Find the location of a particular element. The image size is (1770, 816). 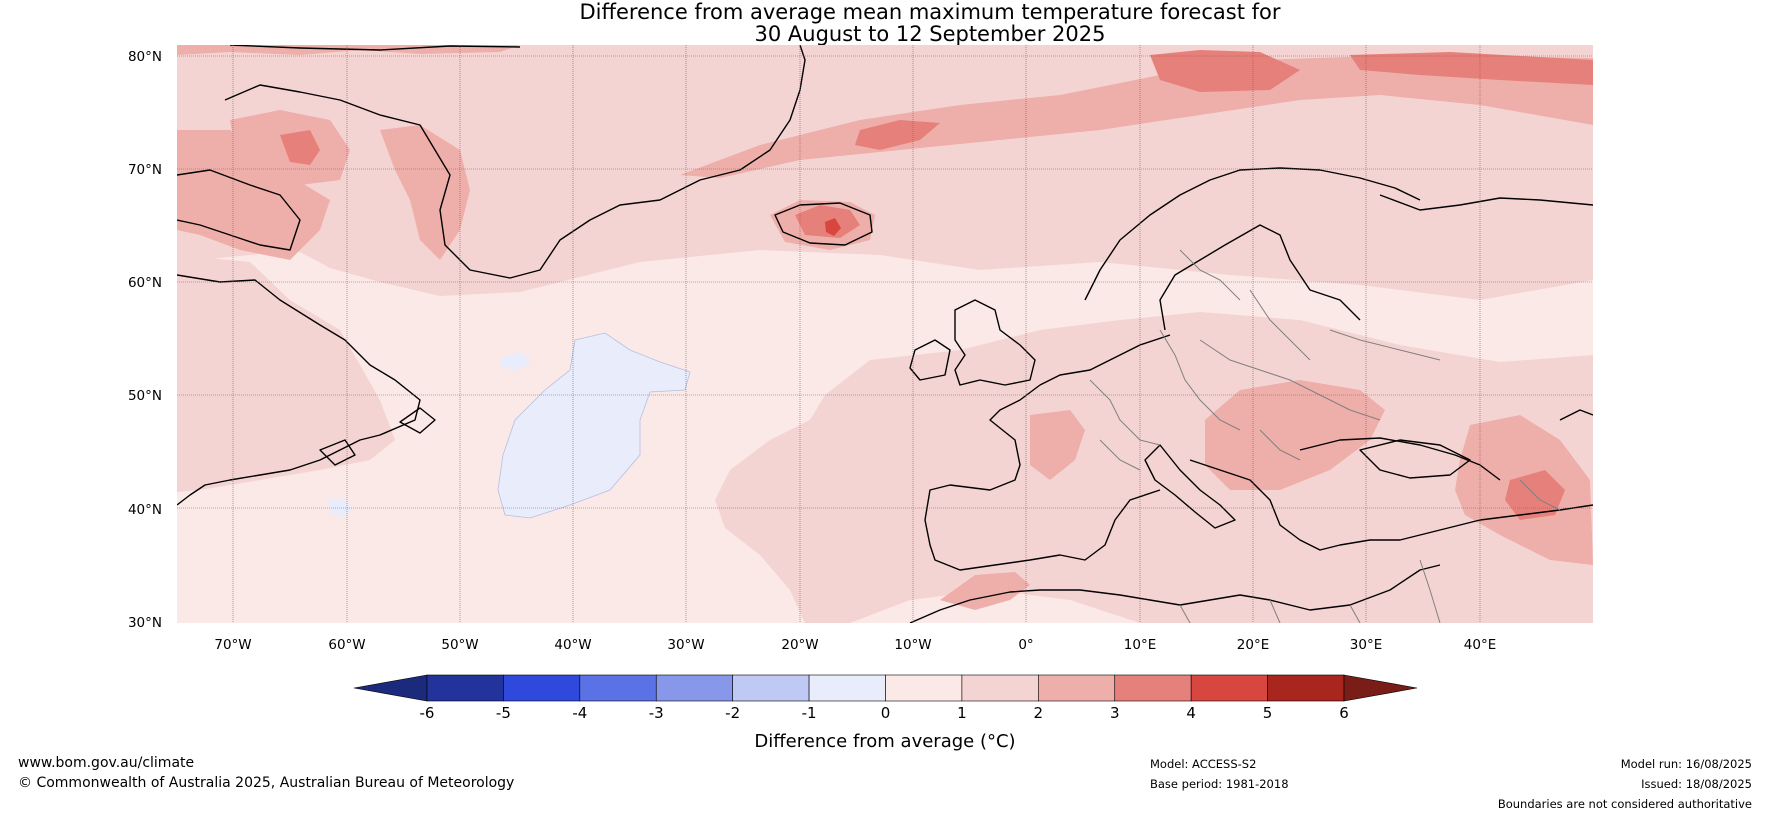

lon-label: 30°W is located at coordinates (685, 645).